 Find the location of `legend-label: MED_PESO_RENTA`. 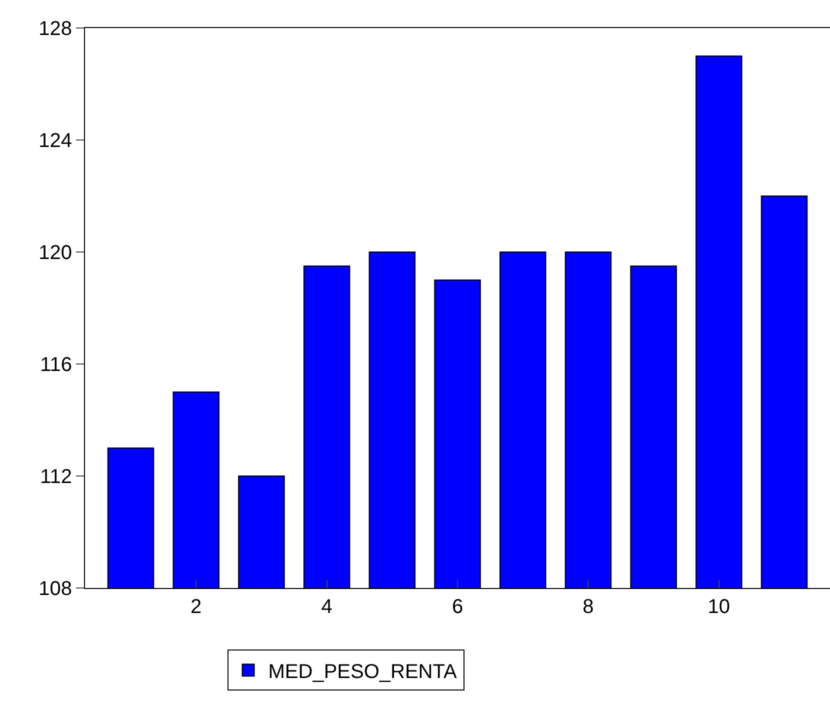

legend-label: MED_PESO_RENTA is located at coordinates (363, 671).